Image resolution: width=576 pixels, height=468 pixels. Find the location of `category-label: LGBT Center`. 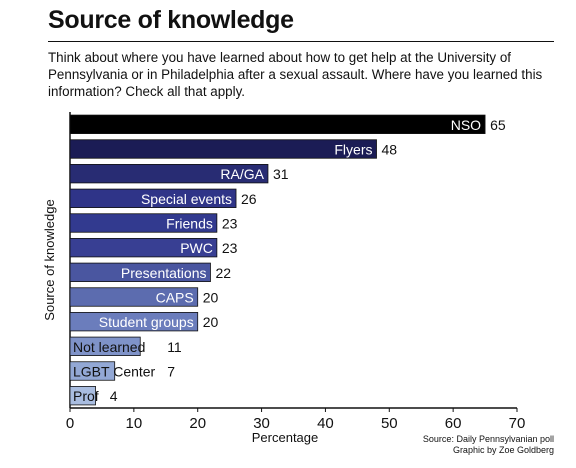

category-label: LGBT Center is located at coordinates (114, 372).